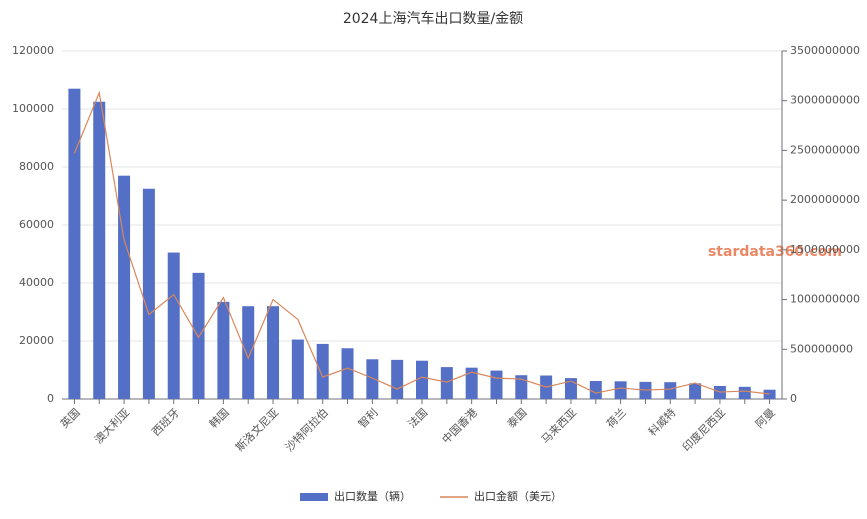 The image size is (867, 519). I want to click on y2-tick-label: 1000000000, so click(825, 299).